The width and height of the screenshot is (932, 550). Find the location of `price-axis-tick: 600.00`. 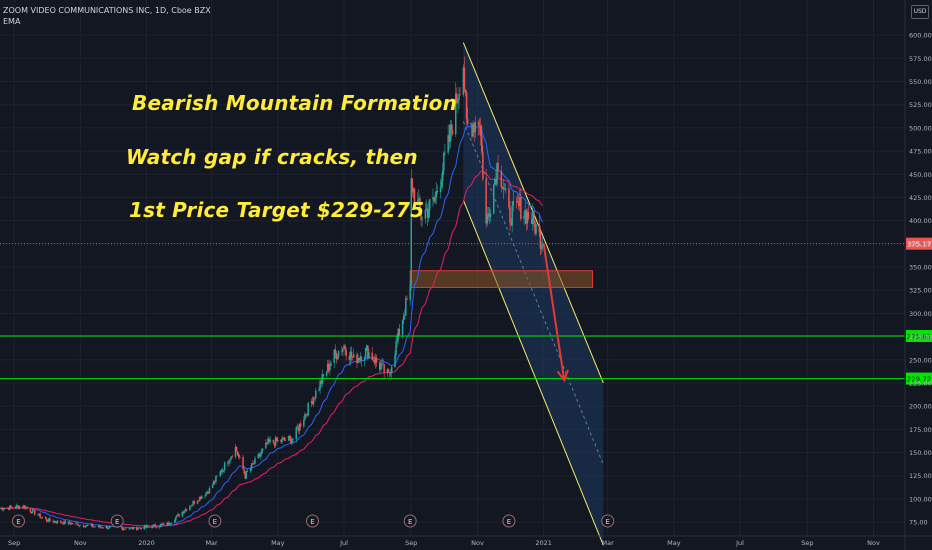

price-axis-tick: 600.00 is located at coordinates (920, 36).